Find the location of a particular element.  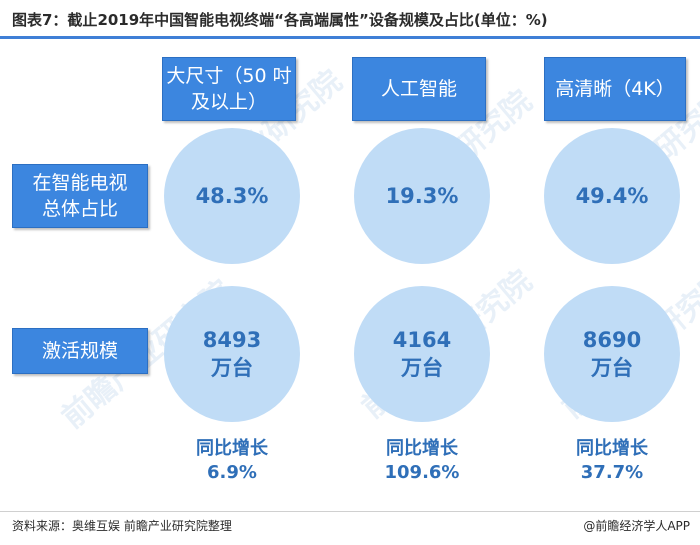

share-value: 49.4% is located at coordinates (612, 196).